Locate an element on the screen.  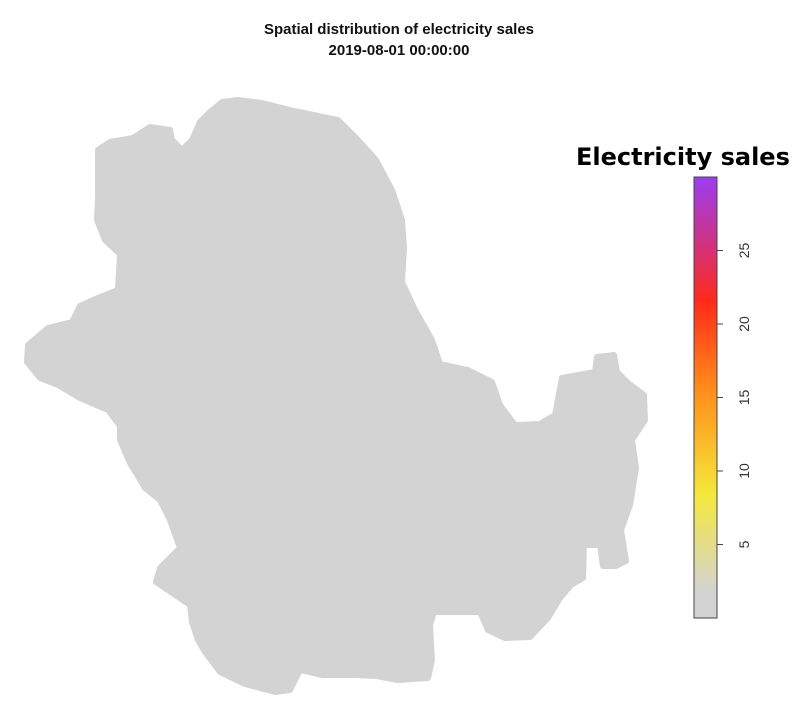
legend-tick-label: 10 is located at coordinates (744, 471).